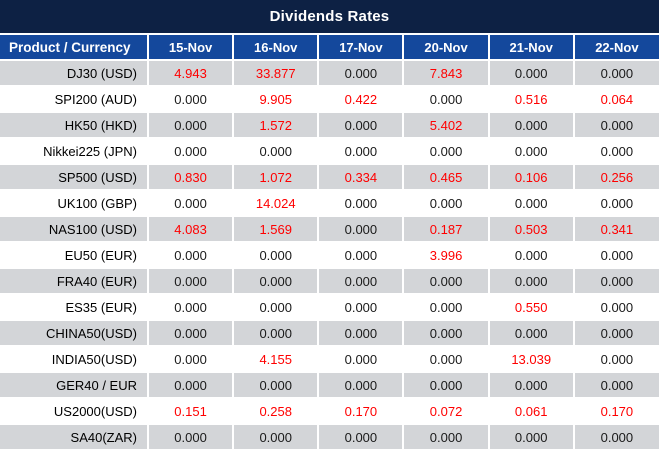 The image size is (659, 452). What do you see at coordinates (329, 307) in the screenshot?
I see `table-row: ES35 (EUR) 0.000 0.000 0.000 0.000 0.550 0.000` at bounding box center [329, 307].